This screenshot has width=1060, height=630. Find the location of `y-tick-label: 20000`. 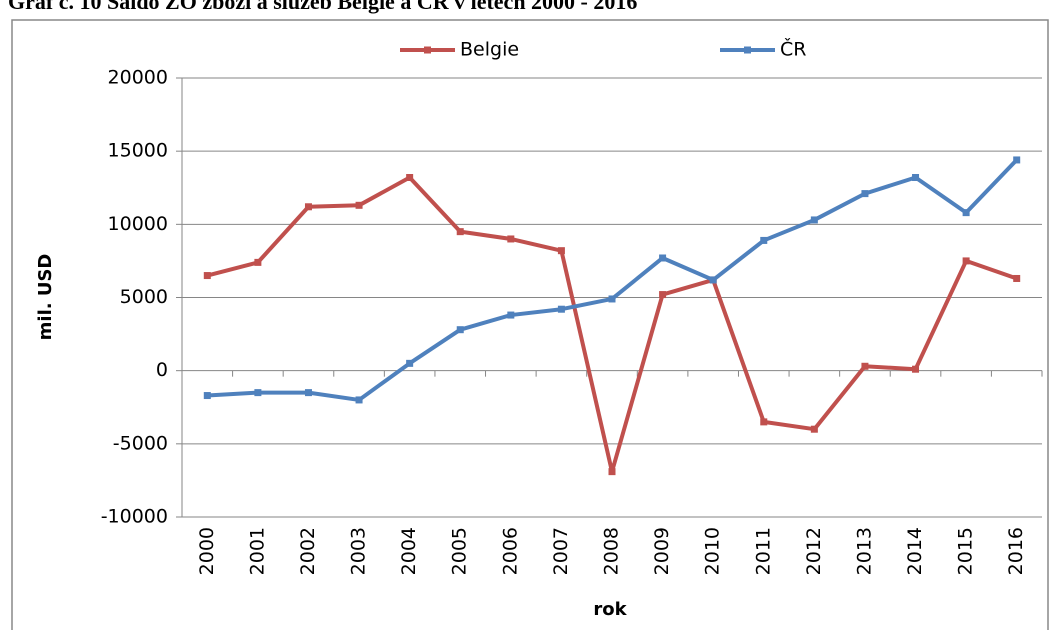

y-tick-label: 20000 is located at coordinates (138, 78).